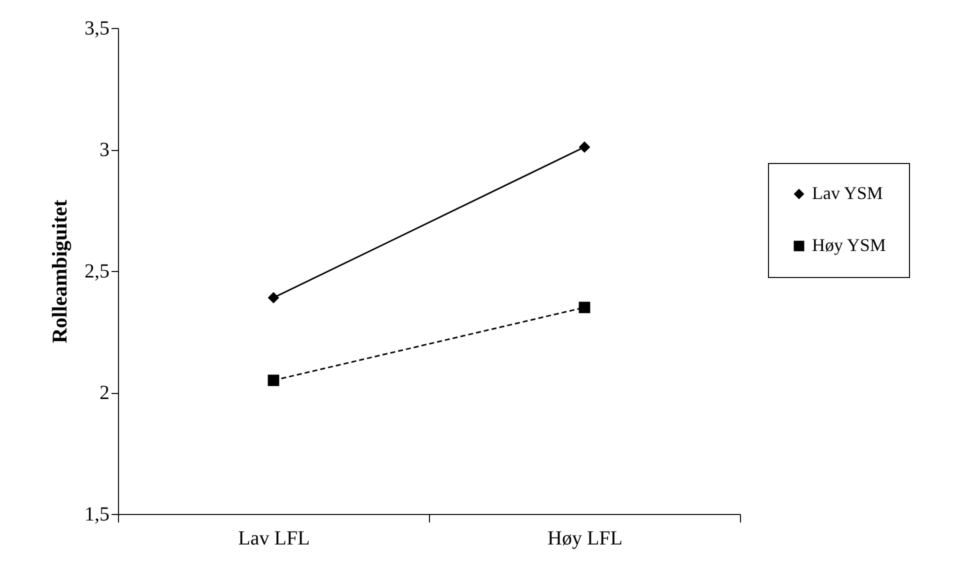 The image size is (962, 572). Describe the element at coordinates (97, 515) in the screenshot. I see `y-tick-label: 1,5` at that location.